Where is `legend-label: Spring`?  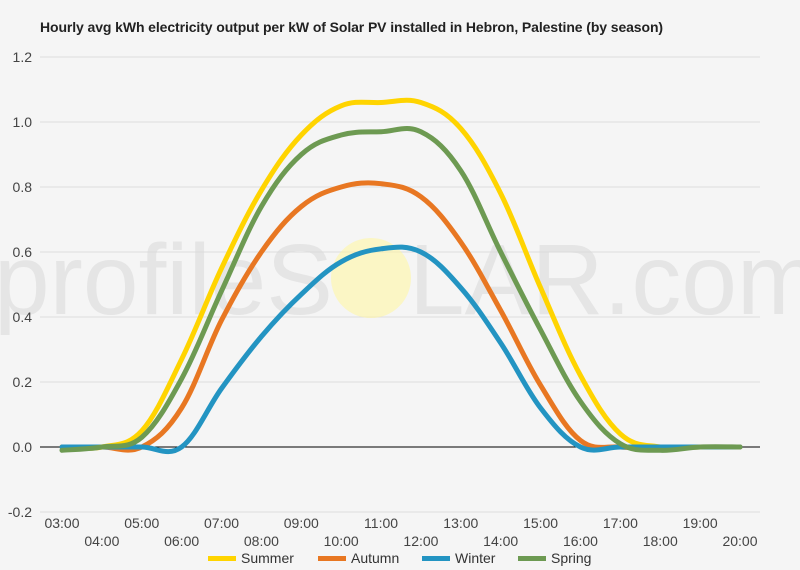 legend-label: Spring is located at coordinates (571, 558).